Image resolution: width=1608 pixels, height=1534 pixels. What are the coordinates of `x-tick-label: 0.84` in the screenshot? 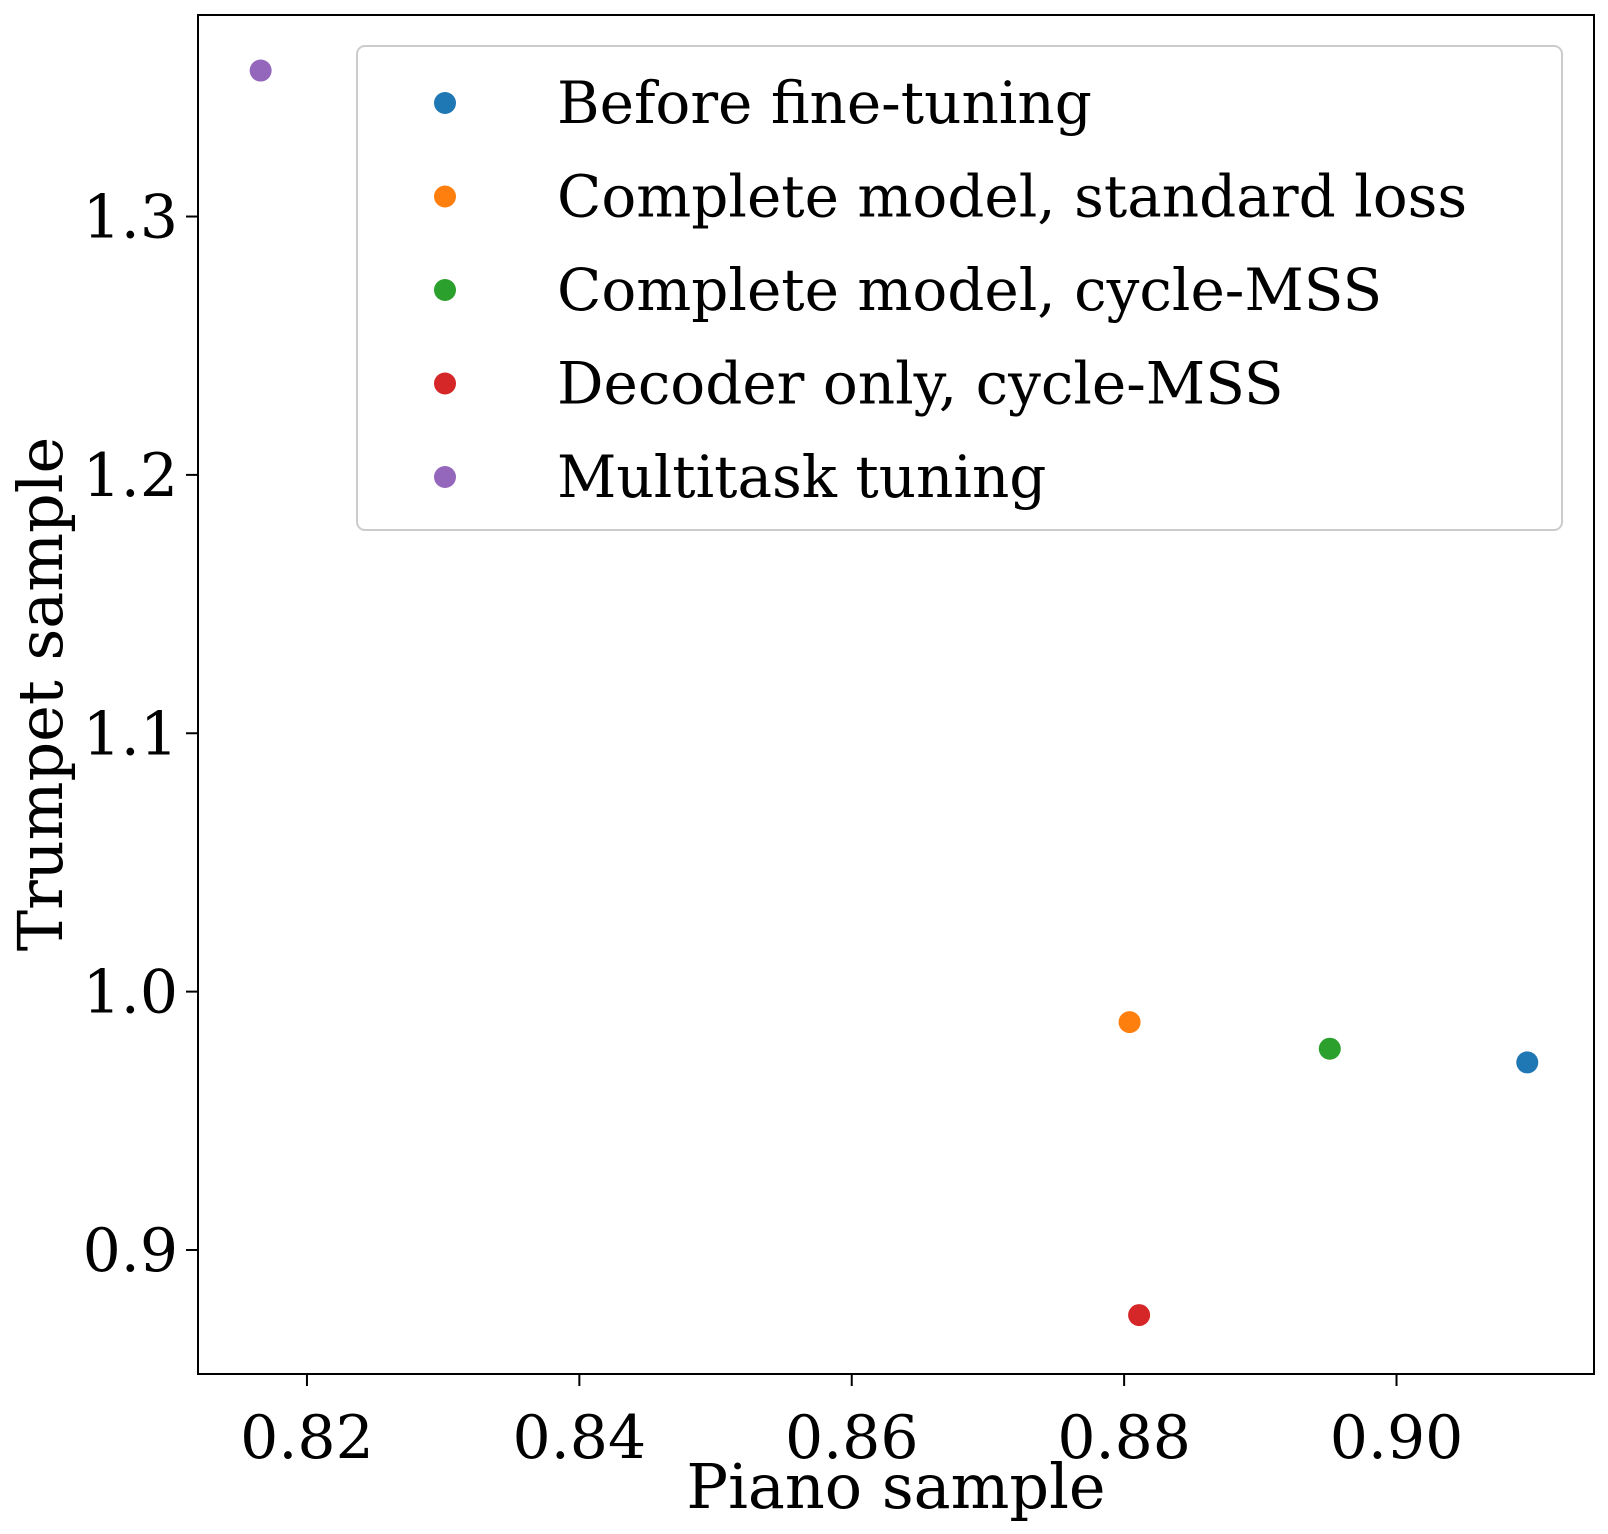 It's located at (580, 1438).